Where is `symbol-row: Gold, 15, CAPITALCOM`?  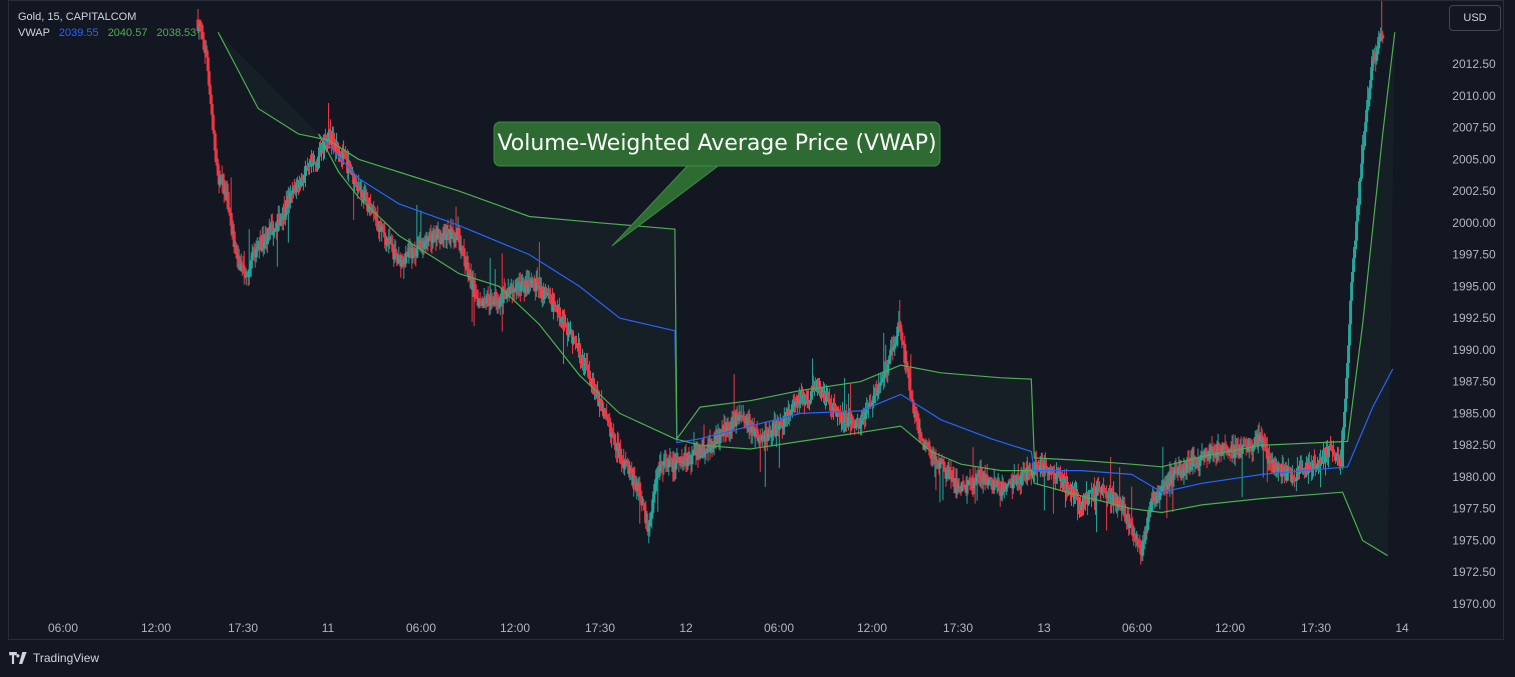
symbol-row: Gold, 15, CAPITALCOM is located at coordinates (107, 17).